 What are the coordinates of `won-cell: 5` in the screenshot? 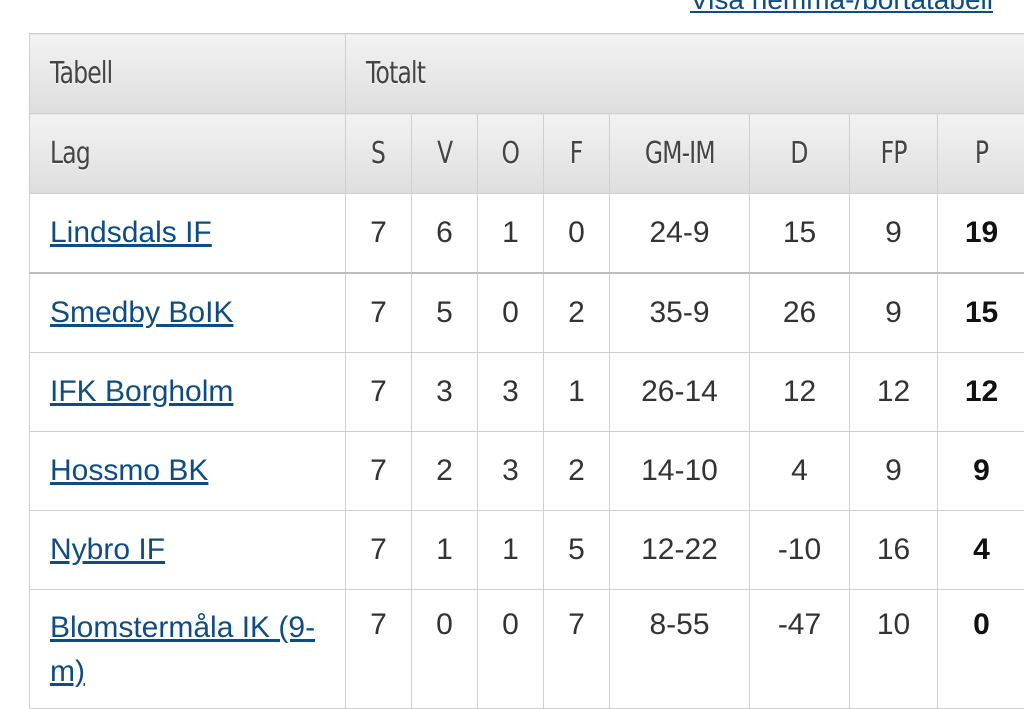 It's located at (445, 313).